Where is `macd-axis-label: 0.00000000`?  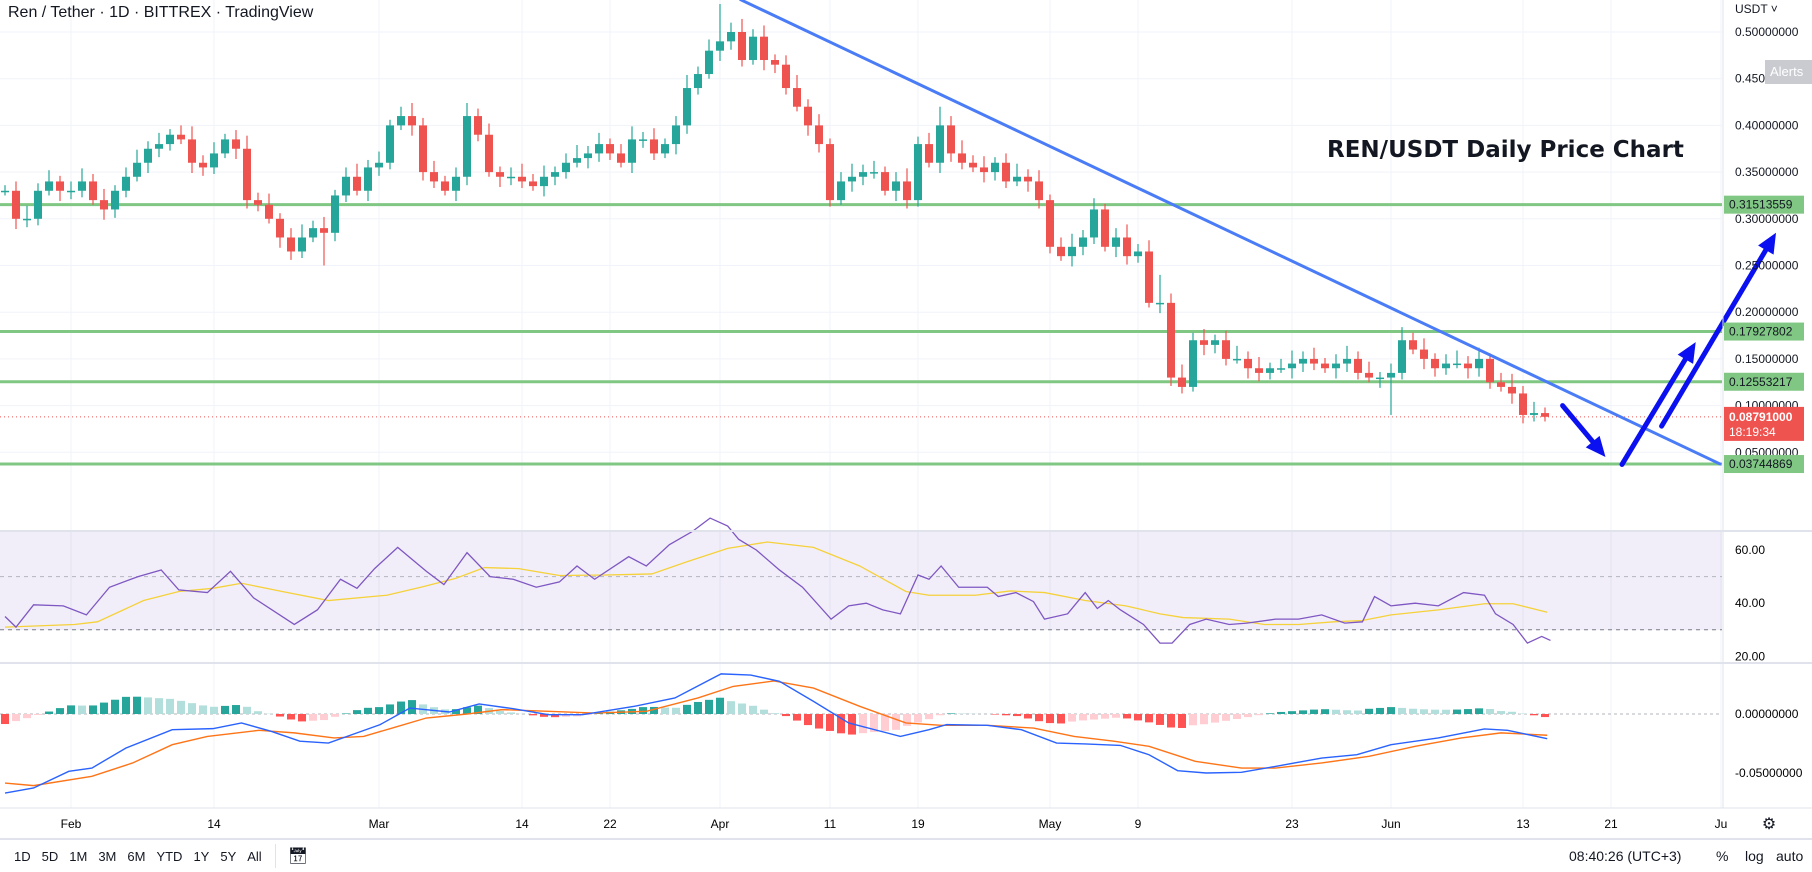
macd-axis-label: 0.00000000 is located at coordinates (1767, 714).